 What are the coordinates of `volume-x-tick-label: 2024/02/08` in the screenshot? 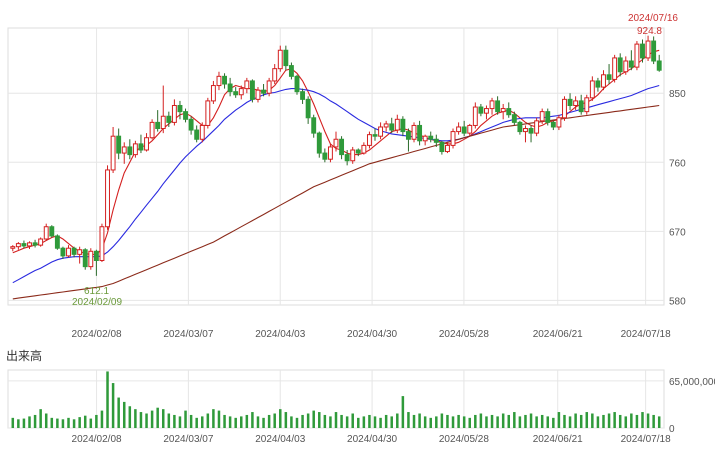 It's located at (97, 439).